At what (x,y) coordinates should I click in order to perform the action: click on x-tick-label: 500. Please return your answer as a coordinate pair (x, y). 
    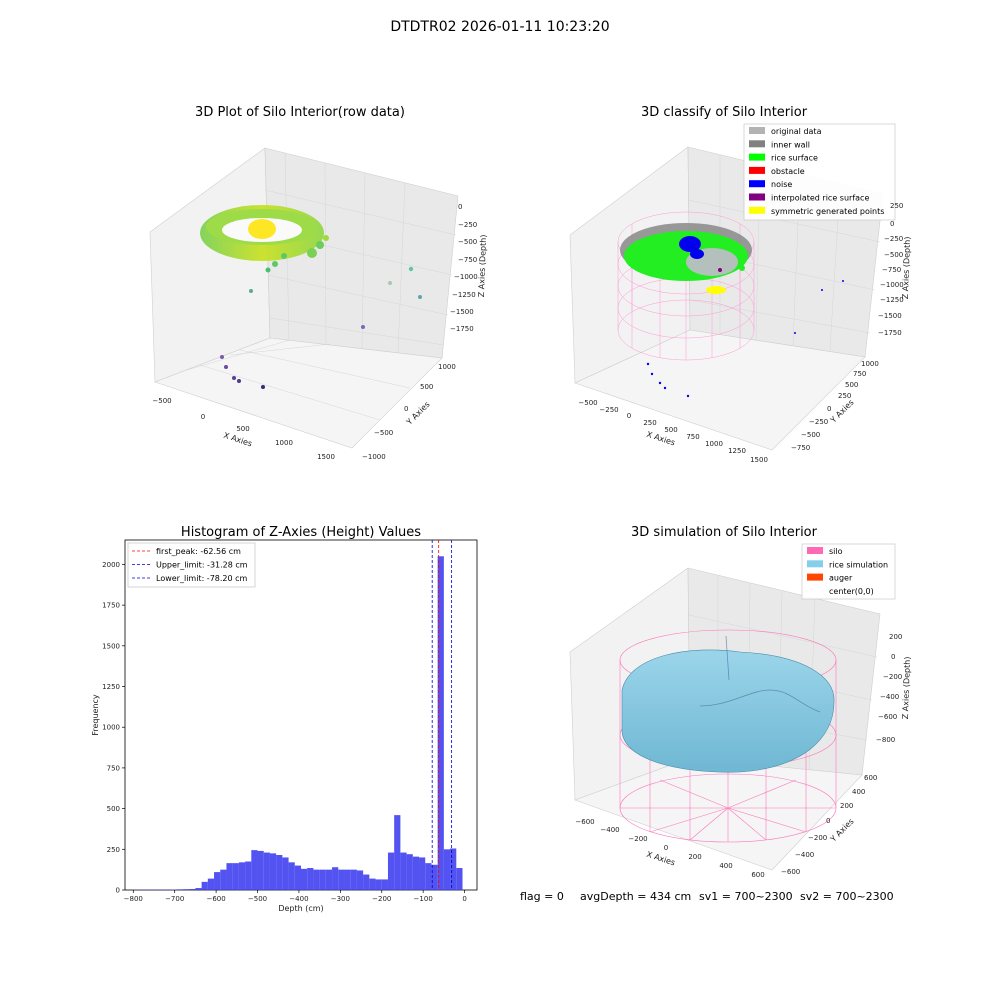
    Looking at the image, I should click on (242, 429).